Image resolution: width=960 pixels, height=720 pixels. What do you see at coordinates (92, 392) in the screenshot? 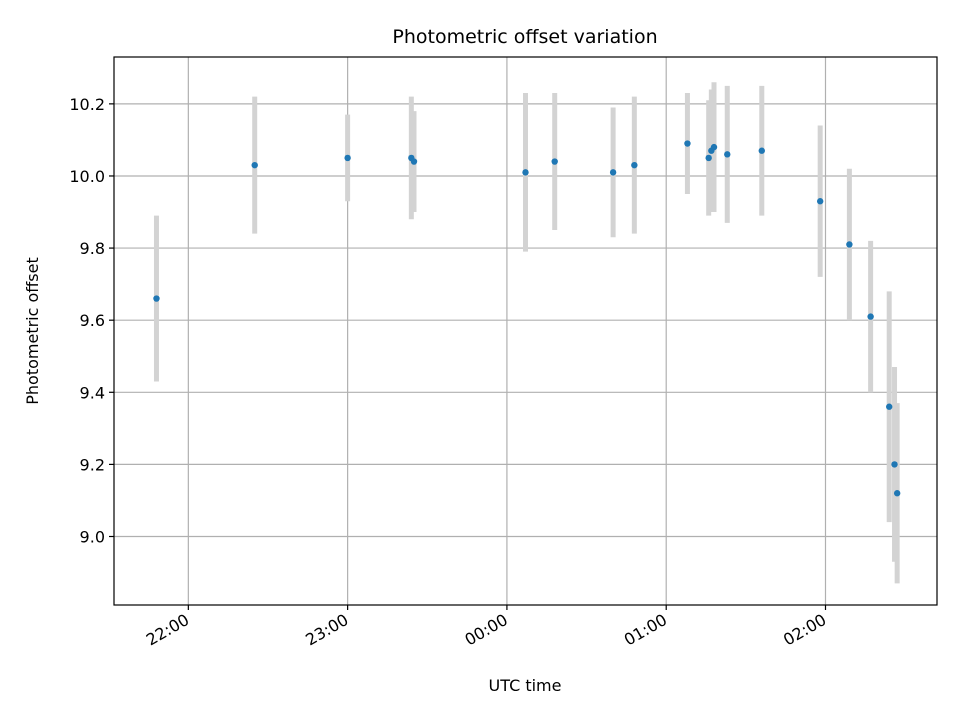
I see `y-tick-label: 9.4` at bounding box center [92, 392].